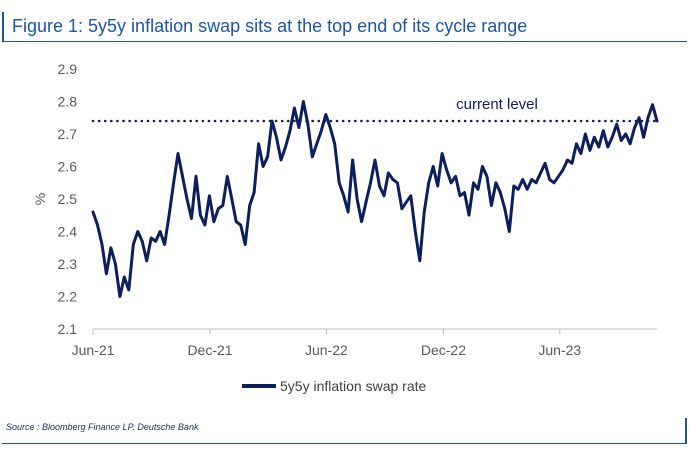 The image size is (689, 454). I want to click on source-accent-bar, so click(686, 431).